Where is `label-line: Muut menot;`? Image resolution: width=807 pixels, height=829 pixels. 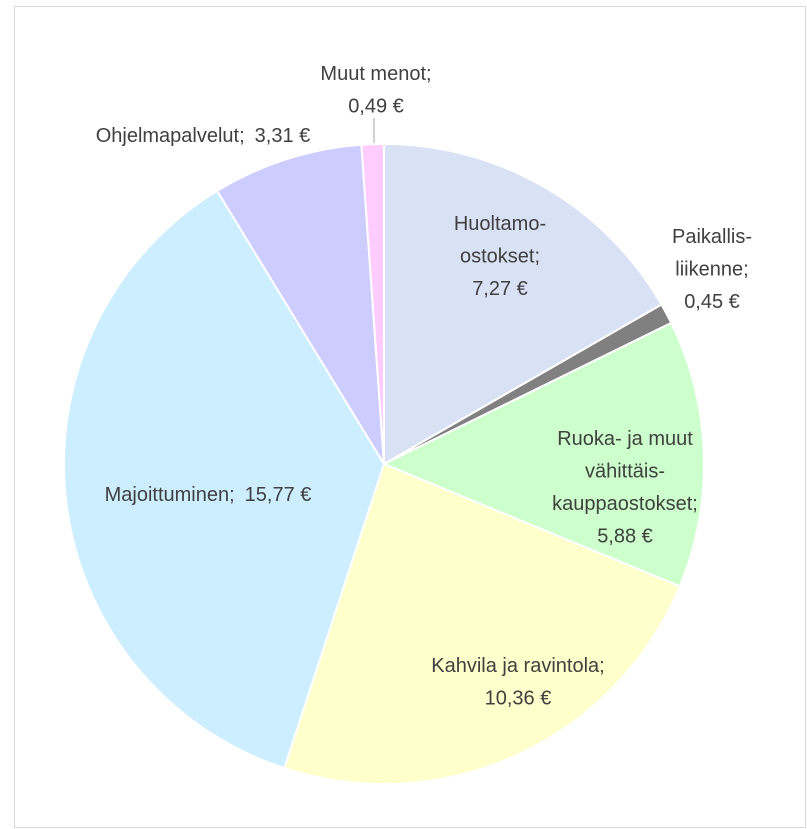
label-line: Muut menot; is located at coordinates (375, 74).